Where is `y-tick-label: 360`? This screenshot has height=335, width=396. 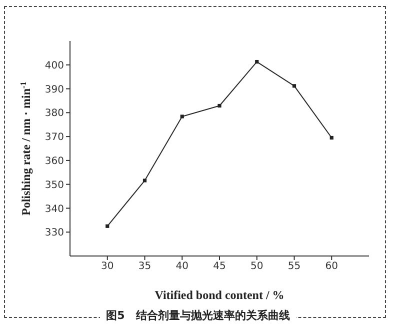 y-tick-label: 360 is located at coordinates (54, 161).